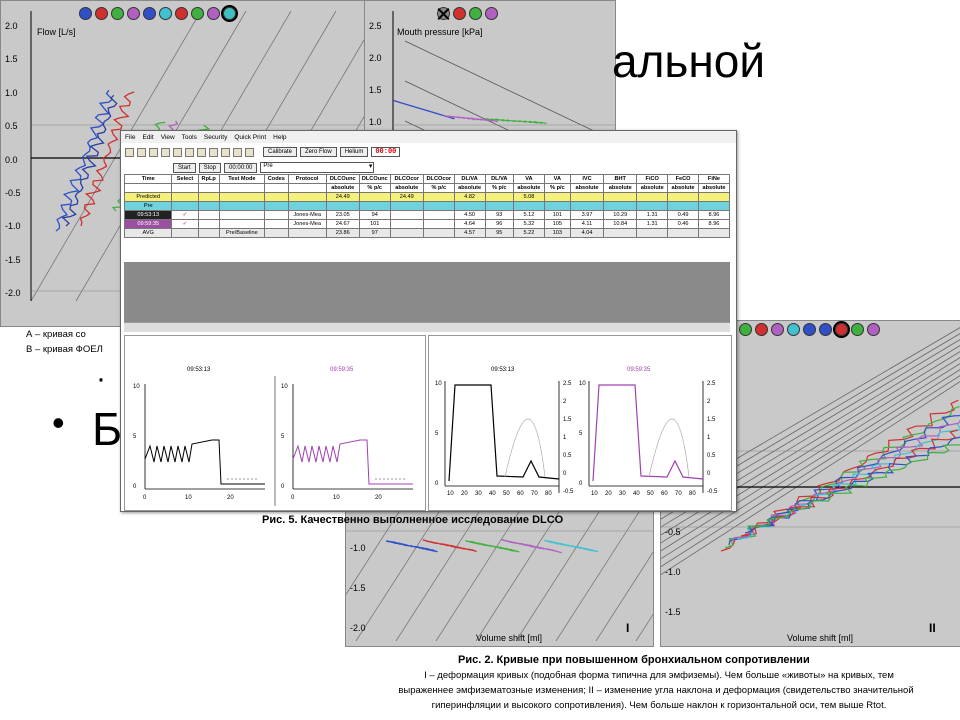 Image resolution: width=960 pixels, height=720 pixels. I want to click on run-controls: Start Stop 00:00:00 Pre, so click(274, 167).